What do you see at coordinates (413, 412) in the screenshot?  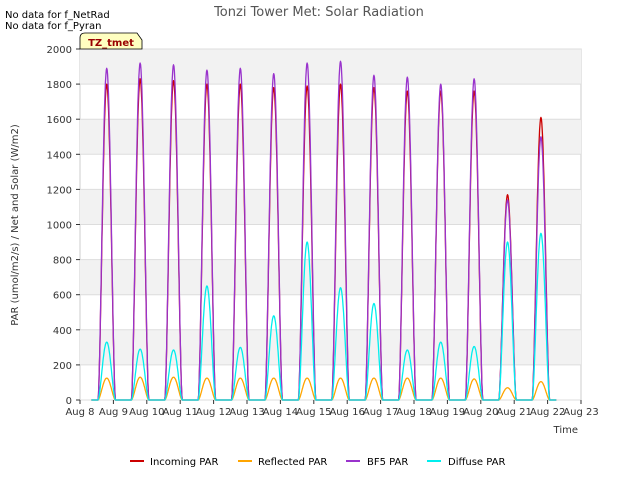 I see `x-tick-label: Aug 18` at bounding box center [413, 412].